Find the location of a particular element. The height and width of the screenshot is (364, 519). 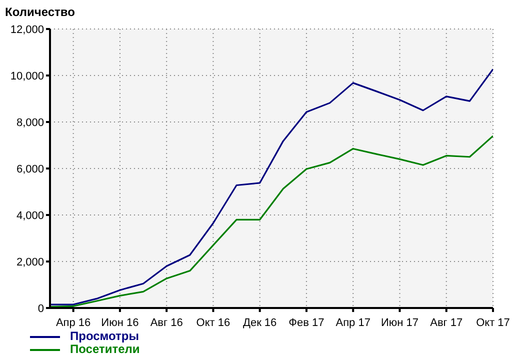

y-tick-label: 8,000 is located at coordinates (30, 122).